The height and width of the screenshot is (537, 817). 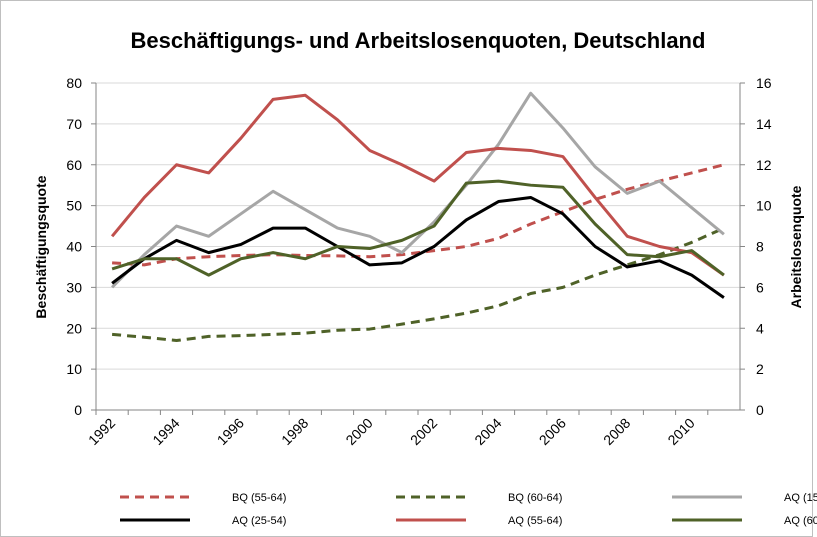 What do you see at coordinates (800, 521) in the screenshot?
I see `legend-text: AQ (60-64)` at bounding box center [800, 521].